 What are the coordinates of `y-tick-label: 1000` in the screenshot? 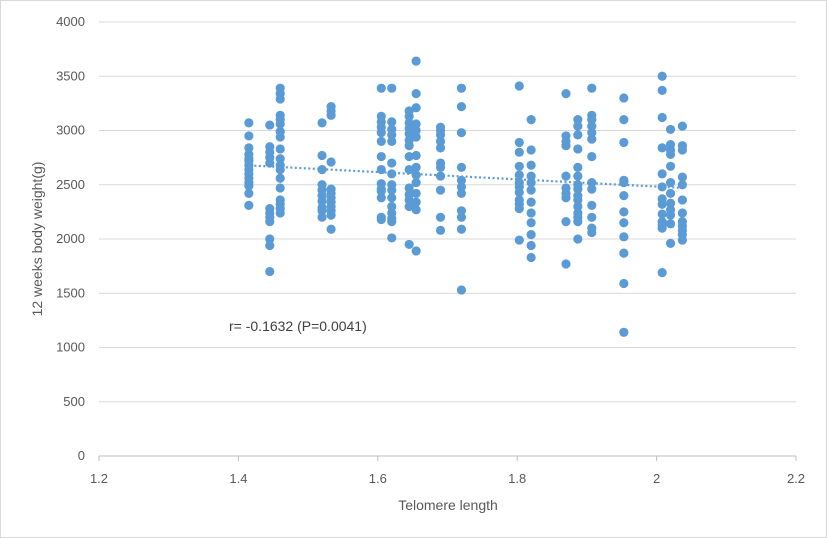 It's located at (70, 347).